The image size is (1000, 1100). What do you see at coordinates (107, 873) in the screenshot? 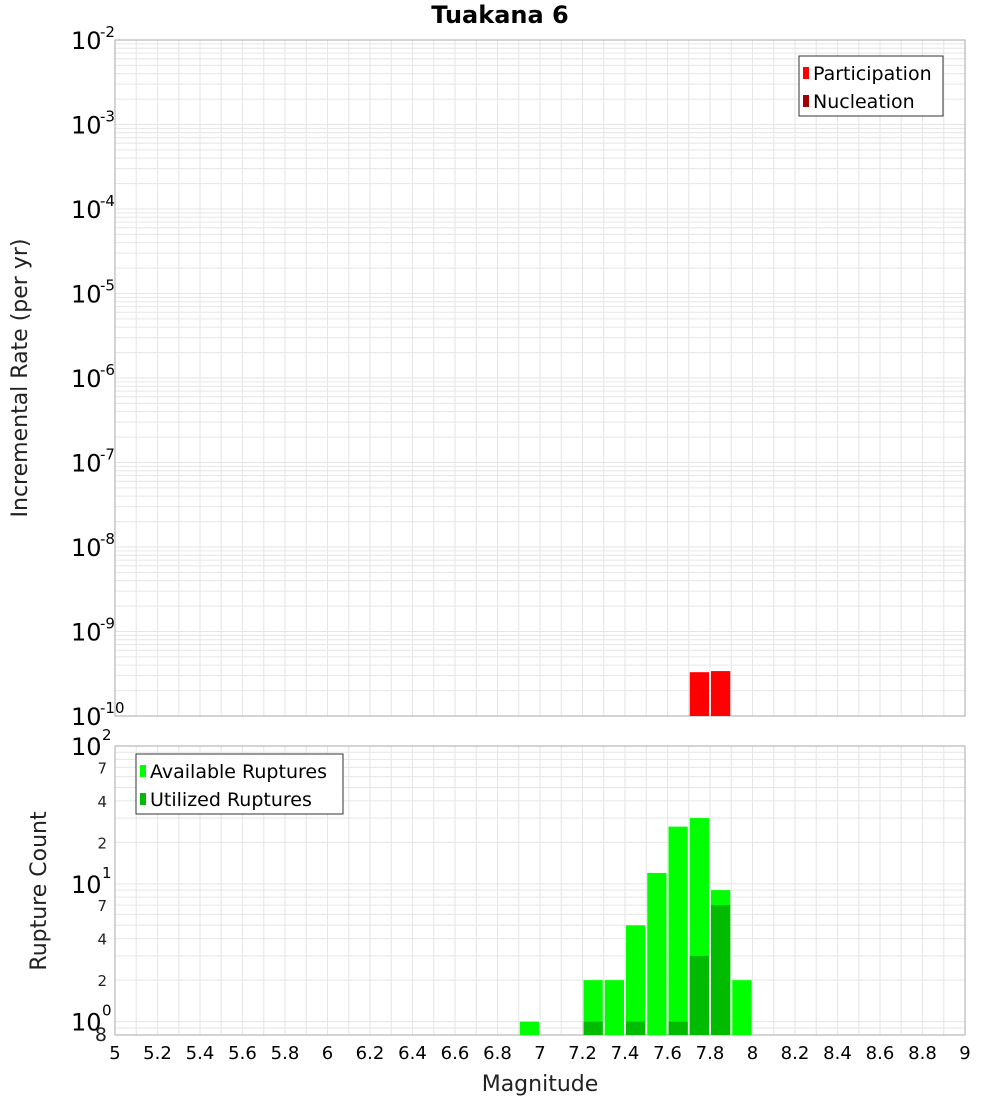
I see `y-tick-exponent: 1` at bounding box center [107, 873].